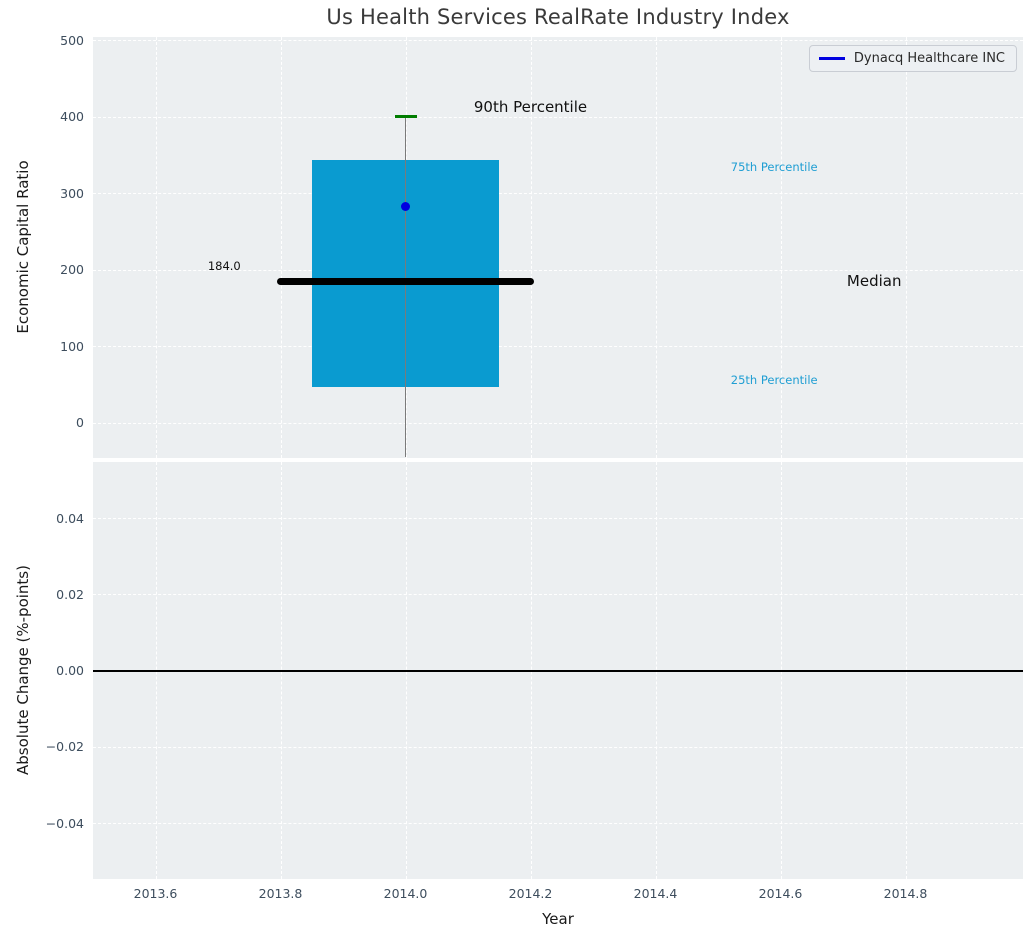  I want to click on legend-line-swatch, so click(831, 58).